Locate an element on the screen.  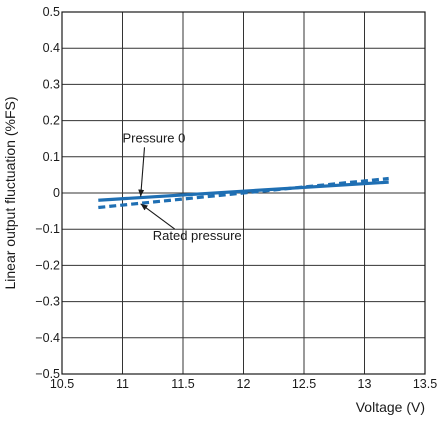
y-tick-label: 0.3 is located at coordinates (51, 84).